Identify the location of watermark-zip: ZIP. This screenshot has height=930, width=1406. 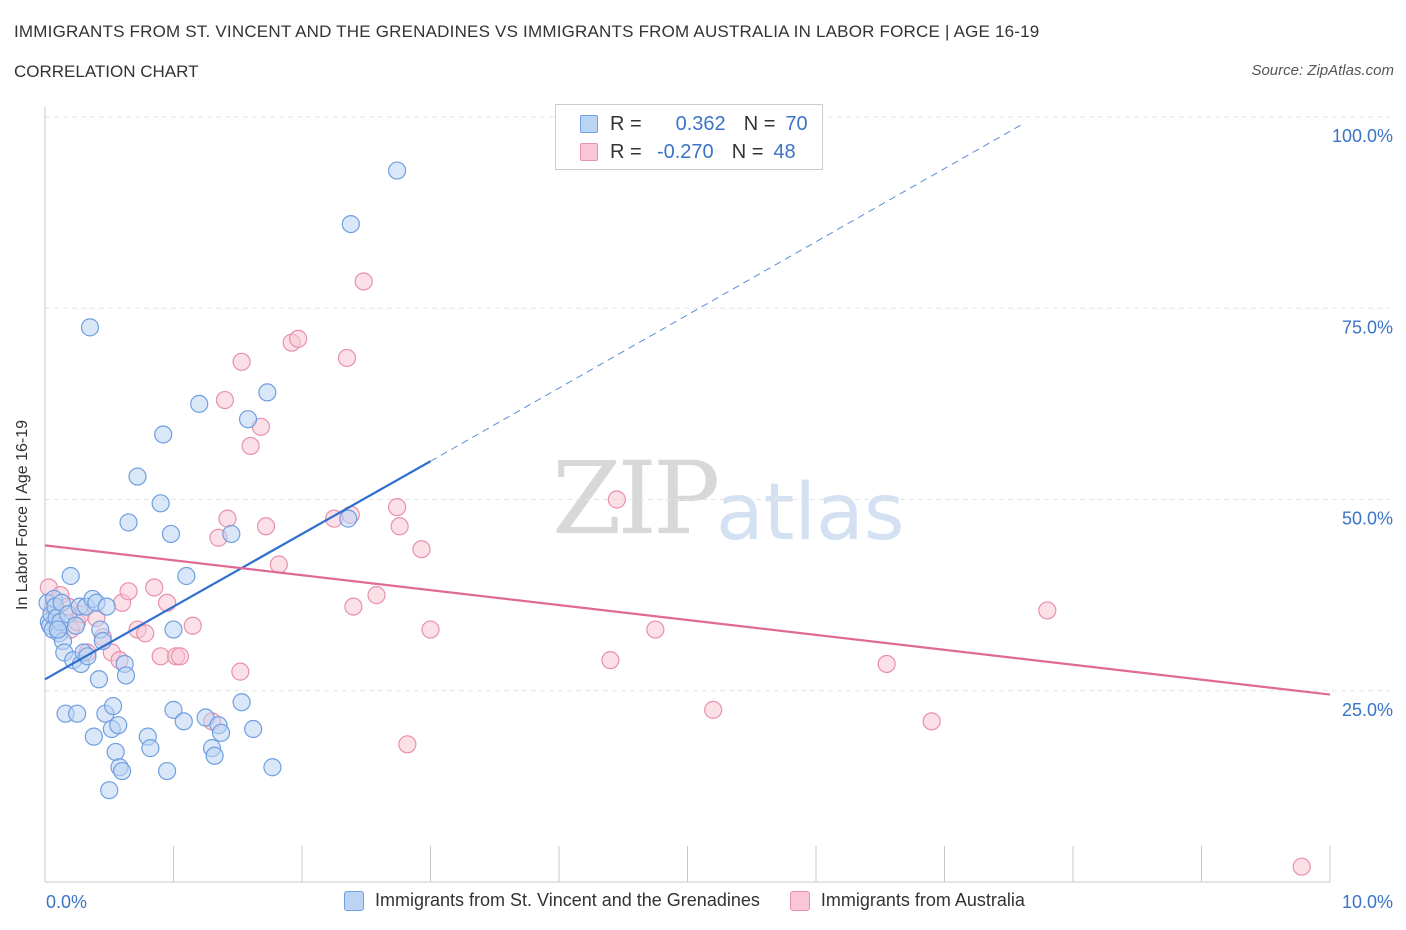
(636, 498).